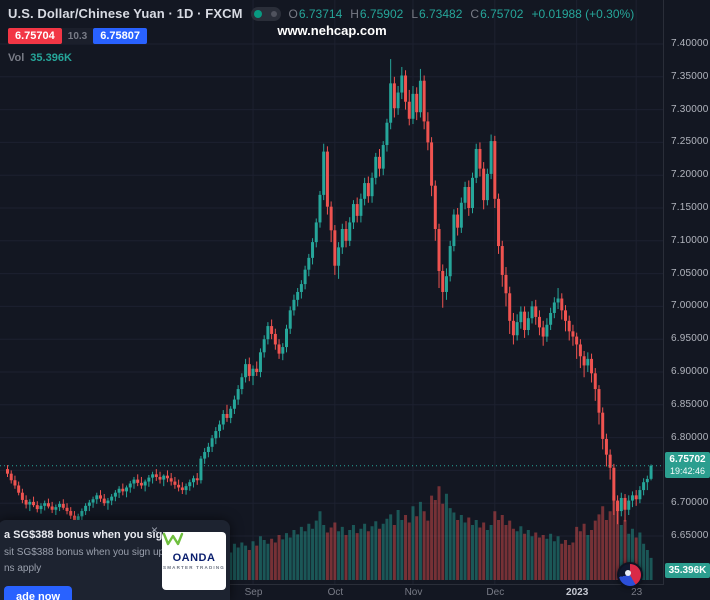 The height and width of the screenshot is (600, 710). I want to click on toggle-off-dot-icon, so click(273, 13).